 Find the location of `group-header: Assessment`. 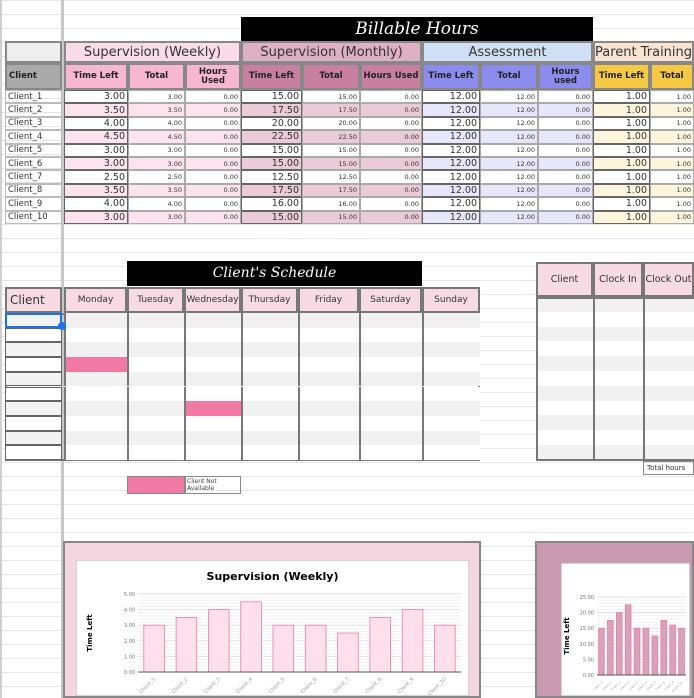

group-header: Assessment is located at coordinates (507, 52).